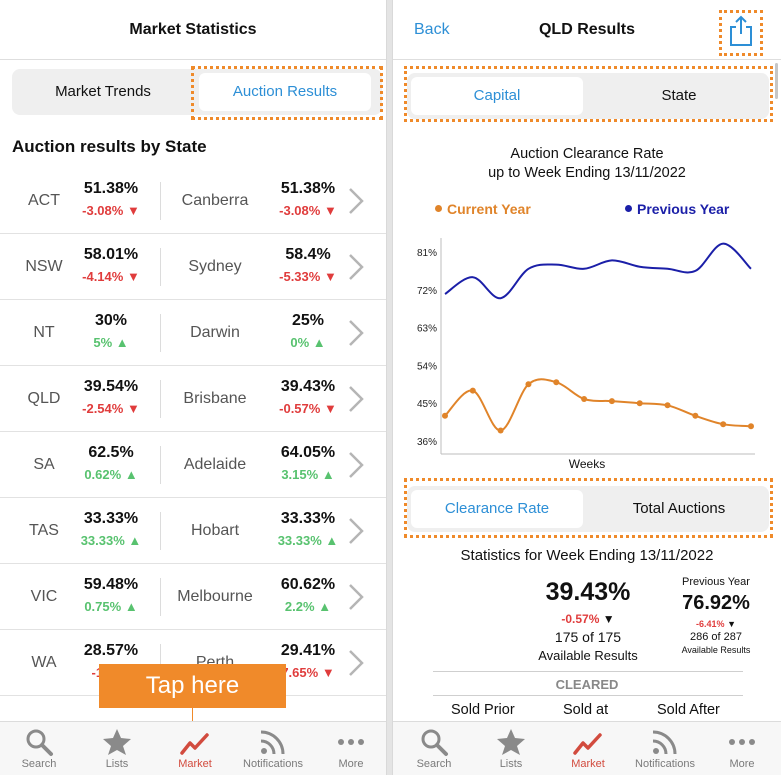  Describe the element at coordinates (44, 596) in the screenshot. I see `state-code: VIC` at that location.